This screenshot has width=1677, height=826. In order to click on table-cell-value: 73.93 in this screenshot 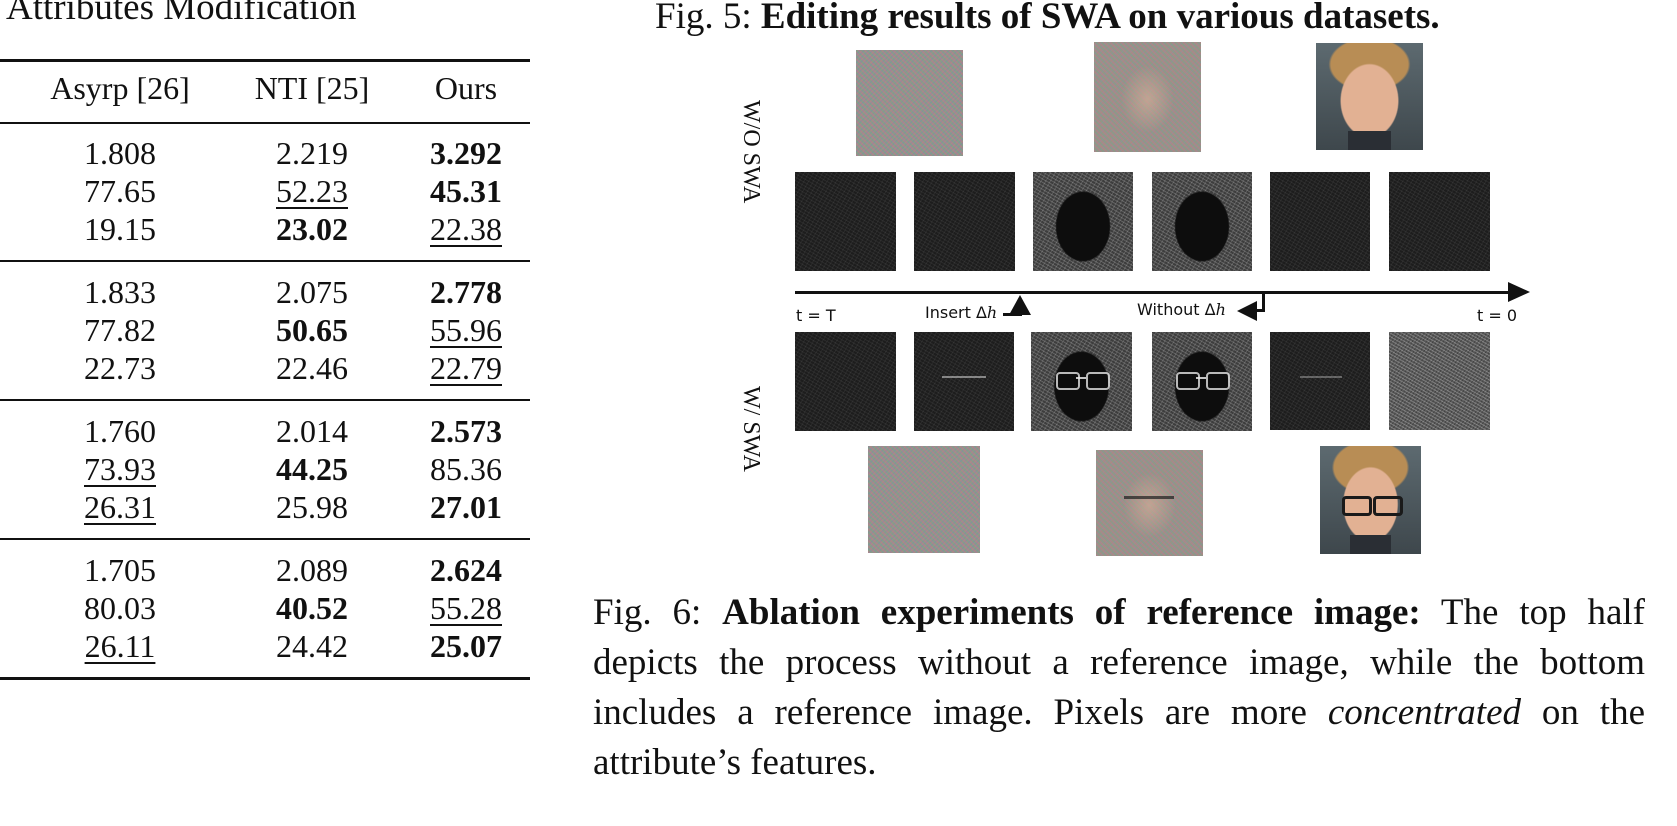, I will do `click(120, 469)`.